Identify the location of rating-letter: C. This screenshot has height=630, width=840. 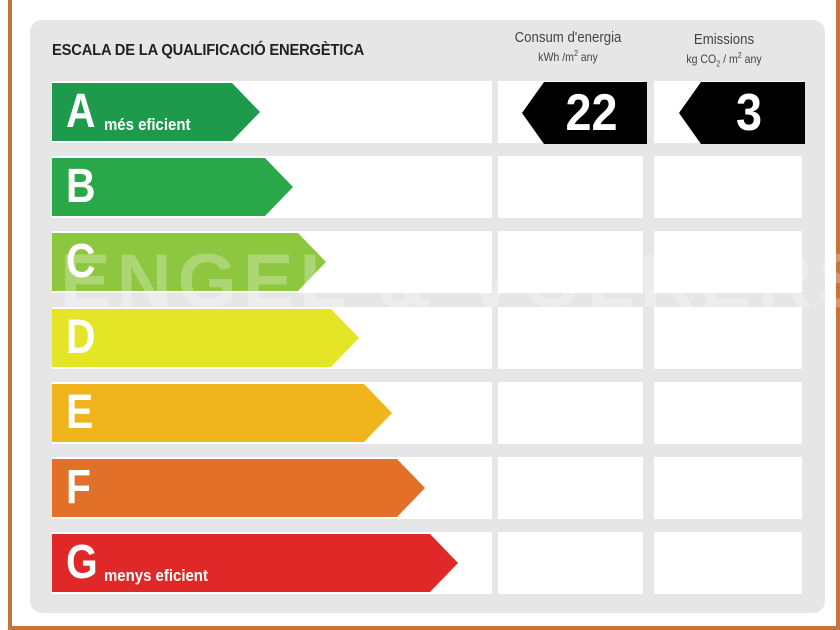
(81, 262).